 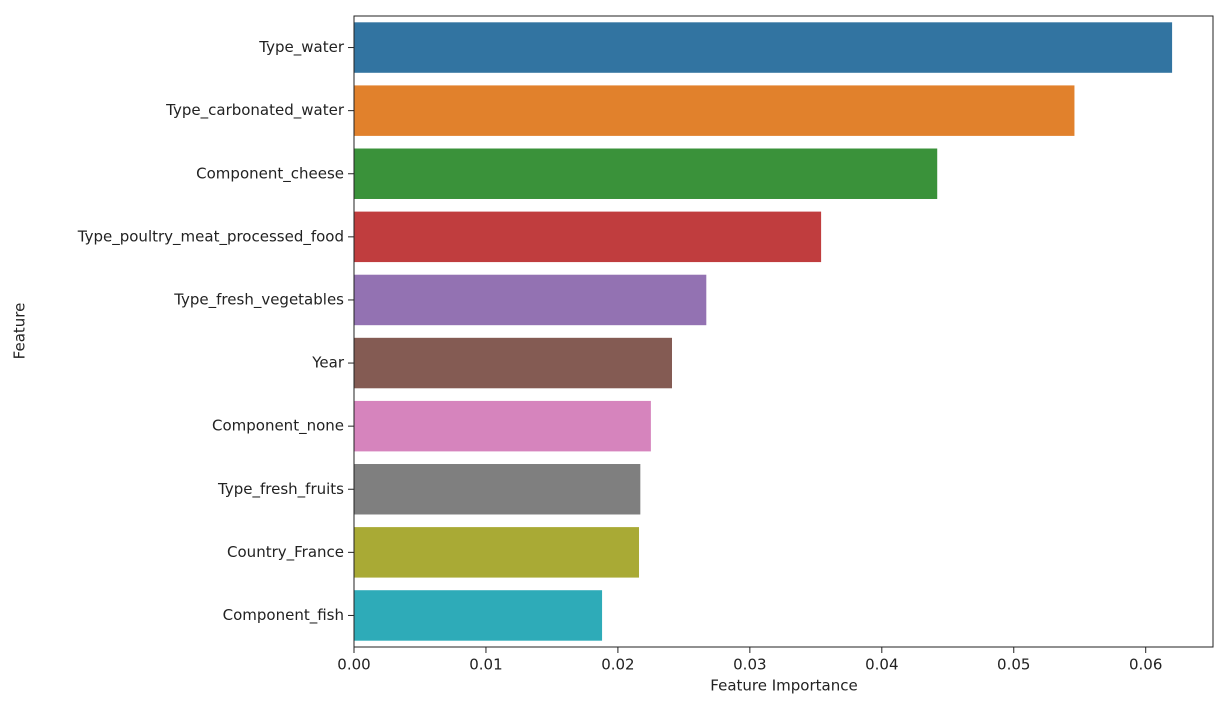 What do you see at coordinates (270, 173) in the screenshot?
I see `y-tick-label: Component_cheese` at bounding box center [270, 173].